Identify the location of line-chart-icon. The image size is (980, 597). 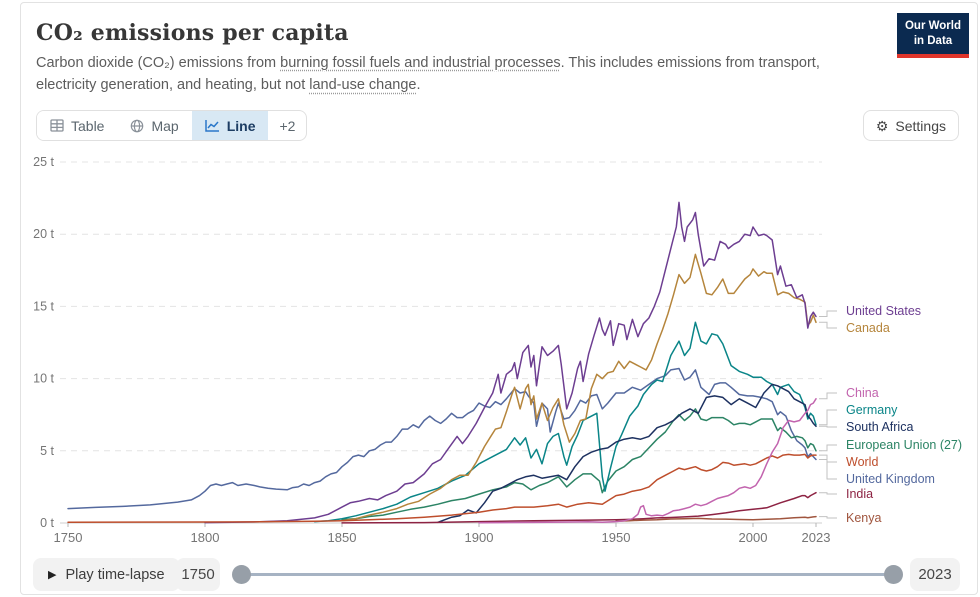
(212, 125).